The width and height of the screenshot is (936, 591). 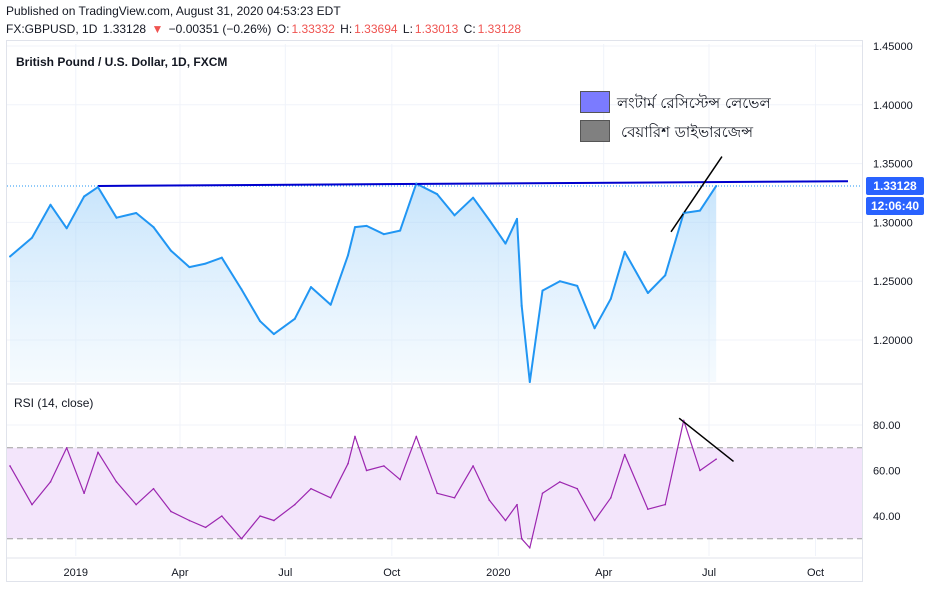 What do you see at coordinates (893, 341) in the screenshot?
I see `price-tick-label: 1.20000` at bounding box center [893, 341].